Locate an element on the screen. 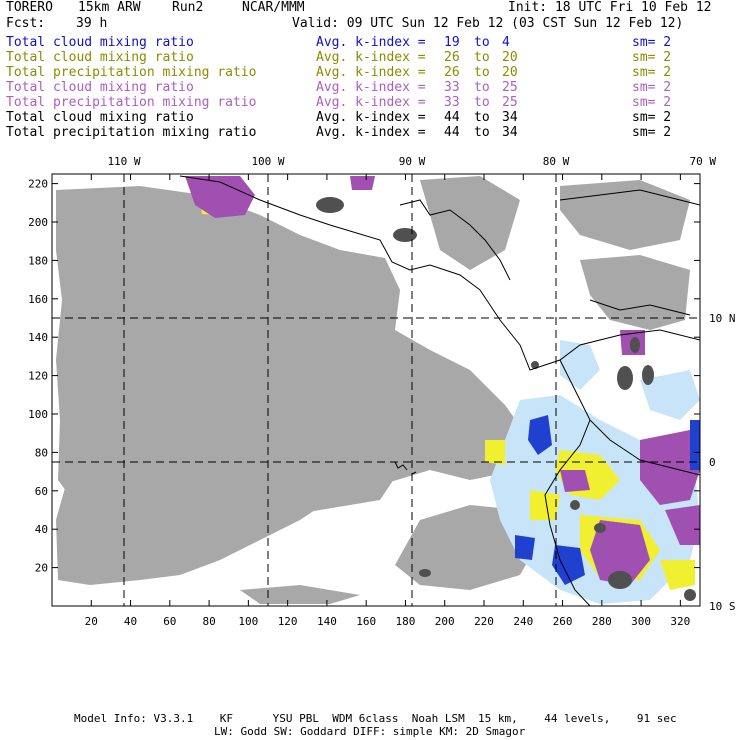 The image size is (740, 740). legend-to: 4 is located at coordinates (506, 42).